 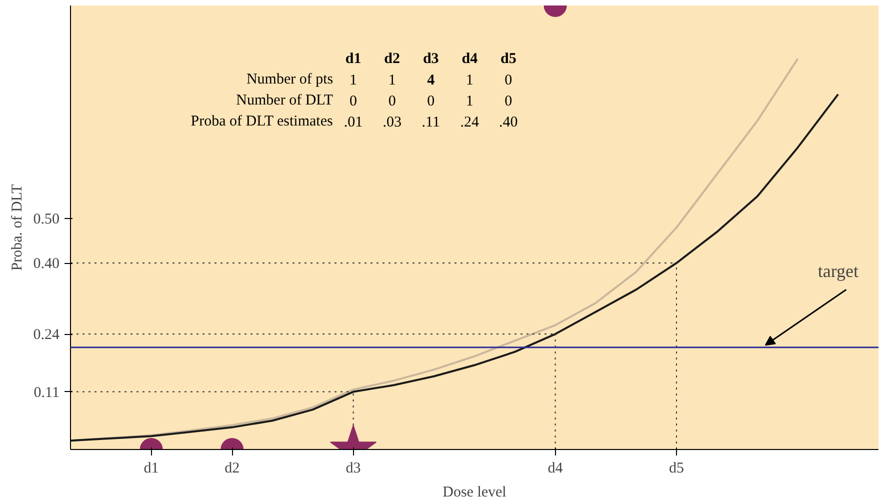 What do you see at coordinates (232, 468) in the screenshot?
I see `x-tick-label: d2` at bounding box center [232, 468].